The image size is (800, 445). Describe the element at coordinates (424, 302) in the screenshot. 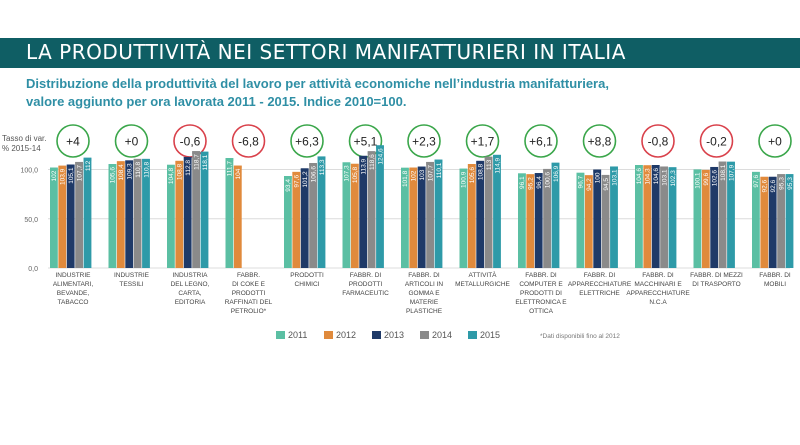

I see `category-label: MATERIE` at that location.